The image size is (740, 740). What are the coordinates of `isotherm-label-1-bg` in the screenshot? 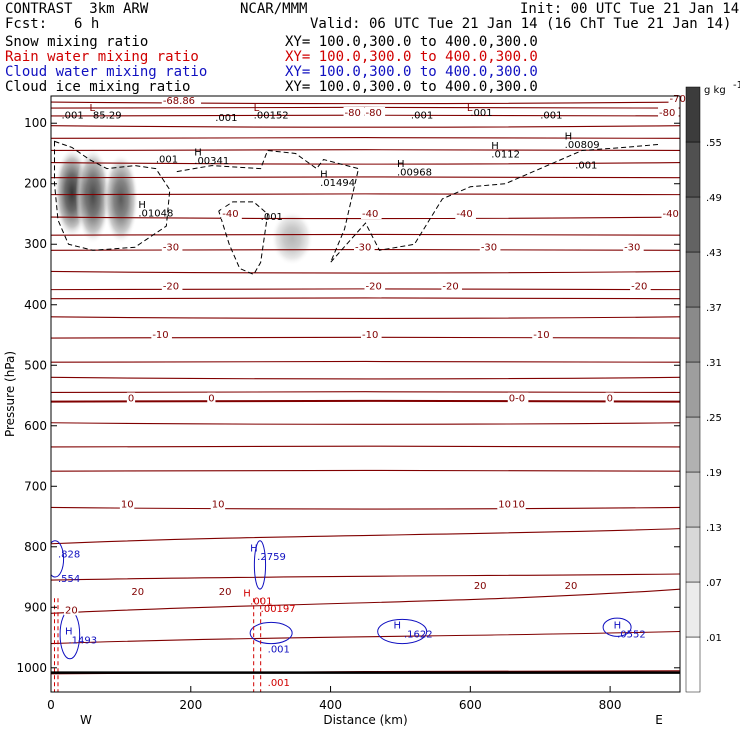 It's located at (354, 112).